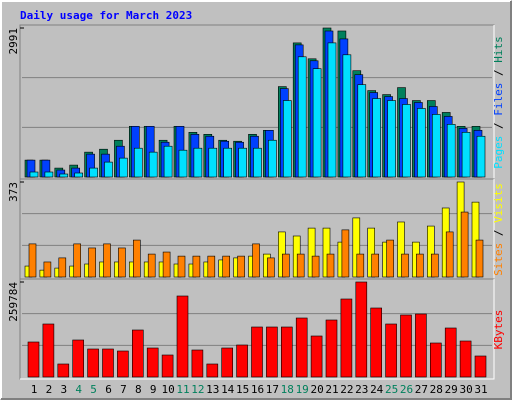 Image resolution: width=512 pixels, height=400 pixels. What do you see at coordinates (242, 389) in the screenshot?
I see `x-tick-label: 15` at bounding box center [242, 389].